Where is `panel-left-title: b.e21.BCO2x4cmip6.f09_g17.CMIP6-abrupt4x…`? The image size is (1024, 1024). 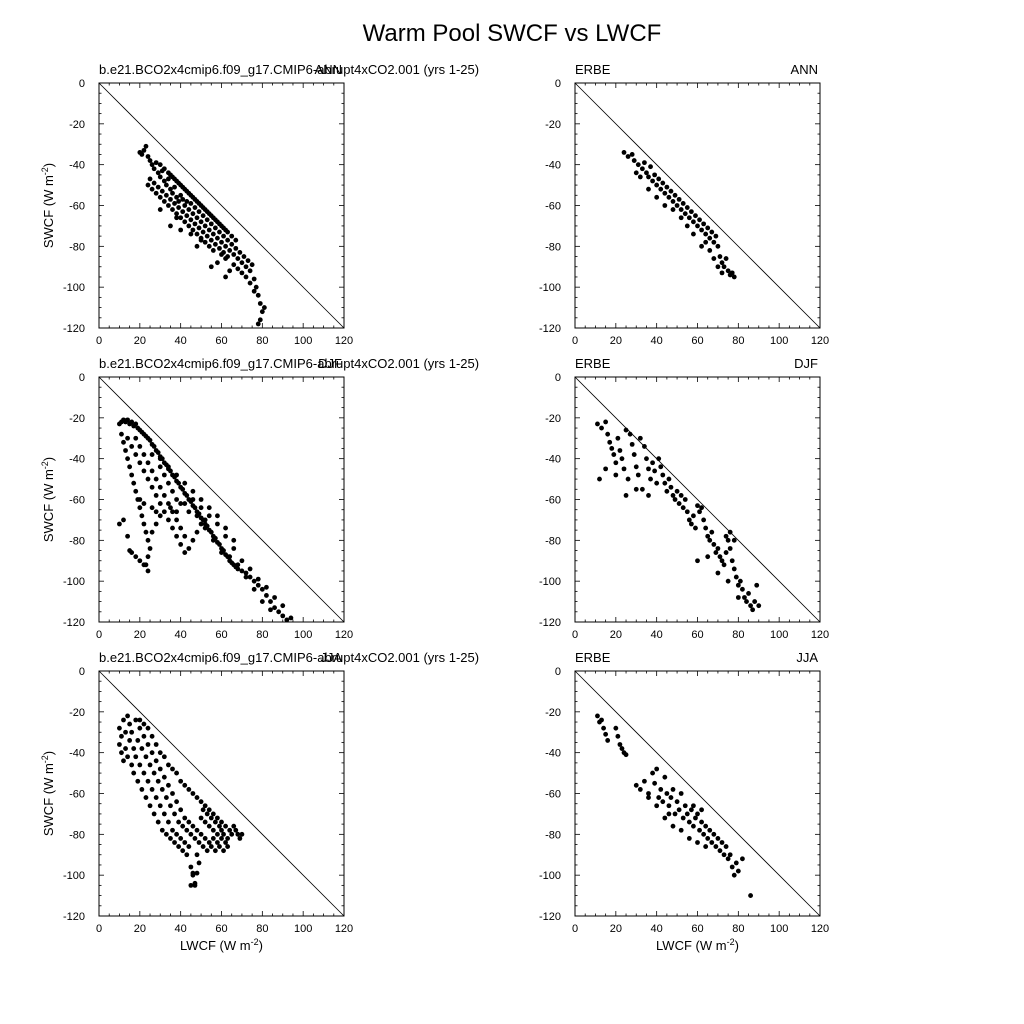 panel-left-title: b.e21.BCO2x4cmip6.f09_g17.CMIP6-abrupt4x… is located at coordinates (289, 69).